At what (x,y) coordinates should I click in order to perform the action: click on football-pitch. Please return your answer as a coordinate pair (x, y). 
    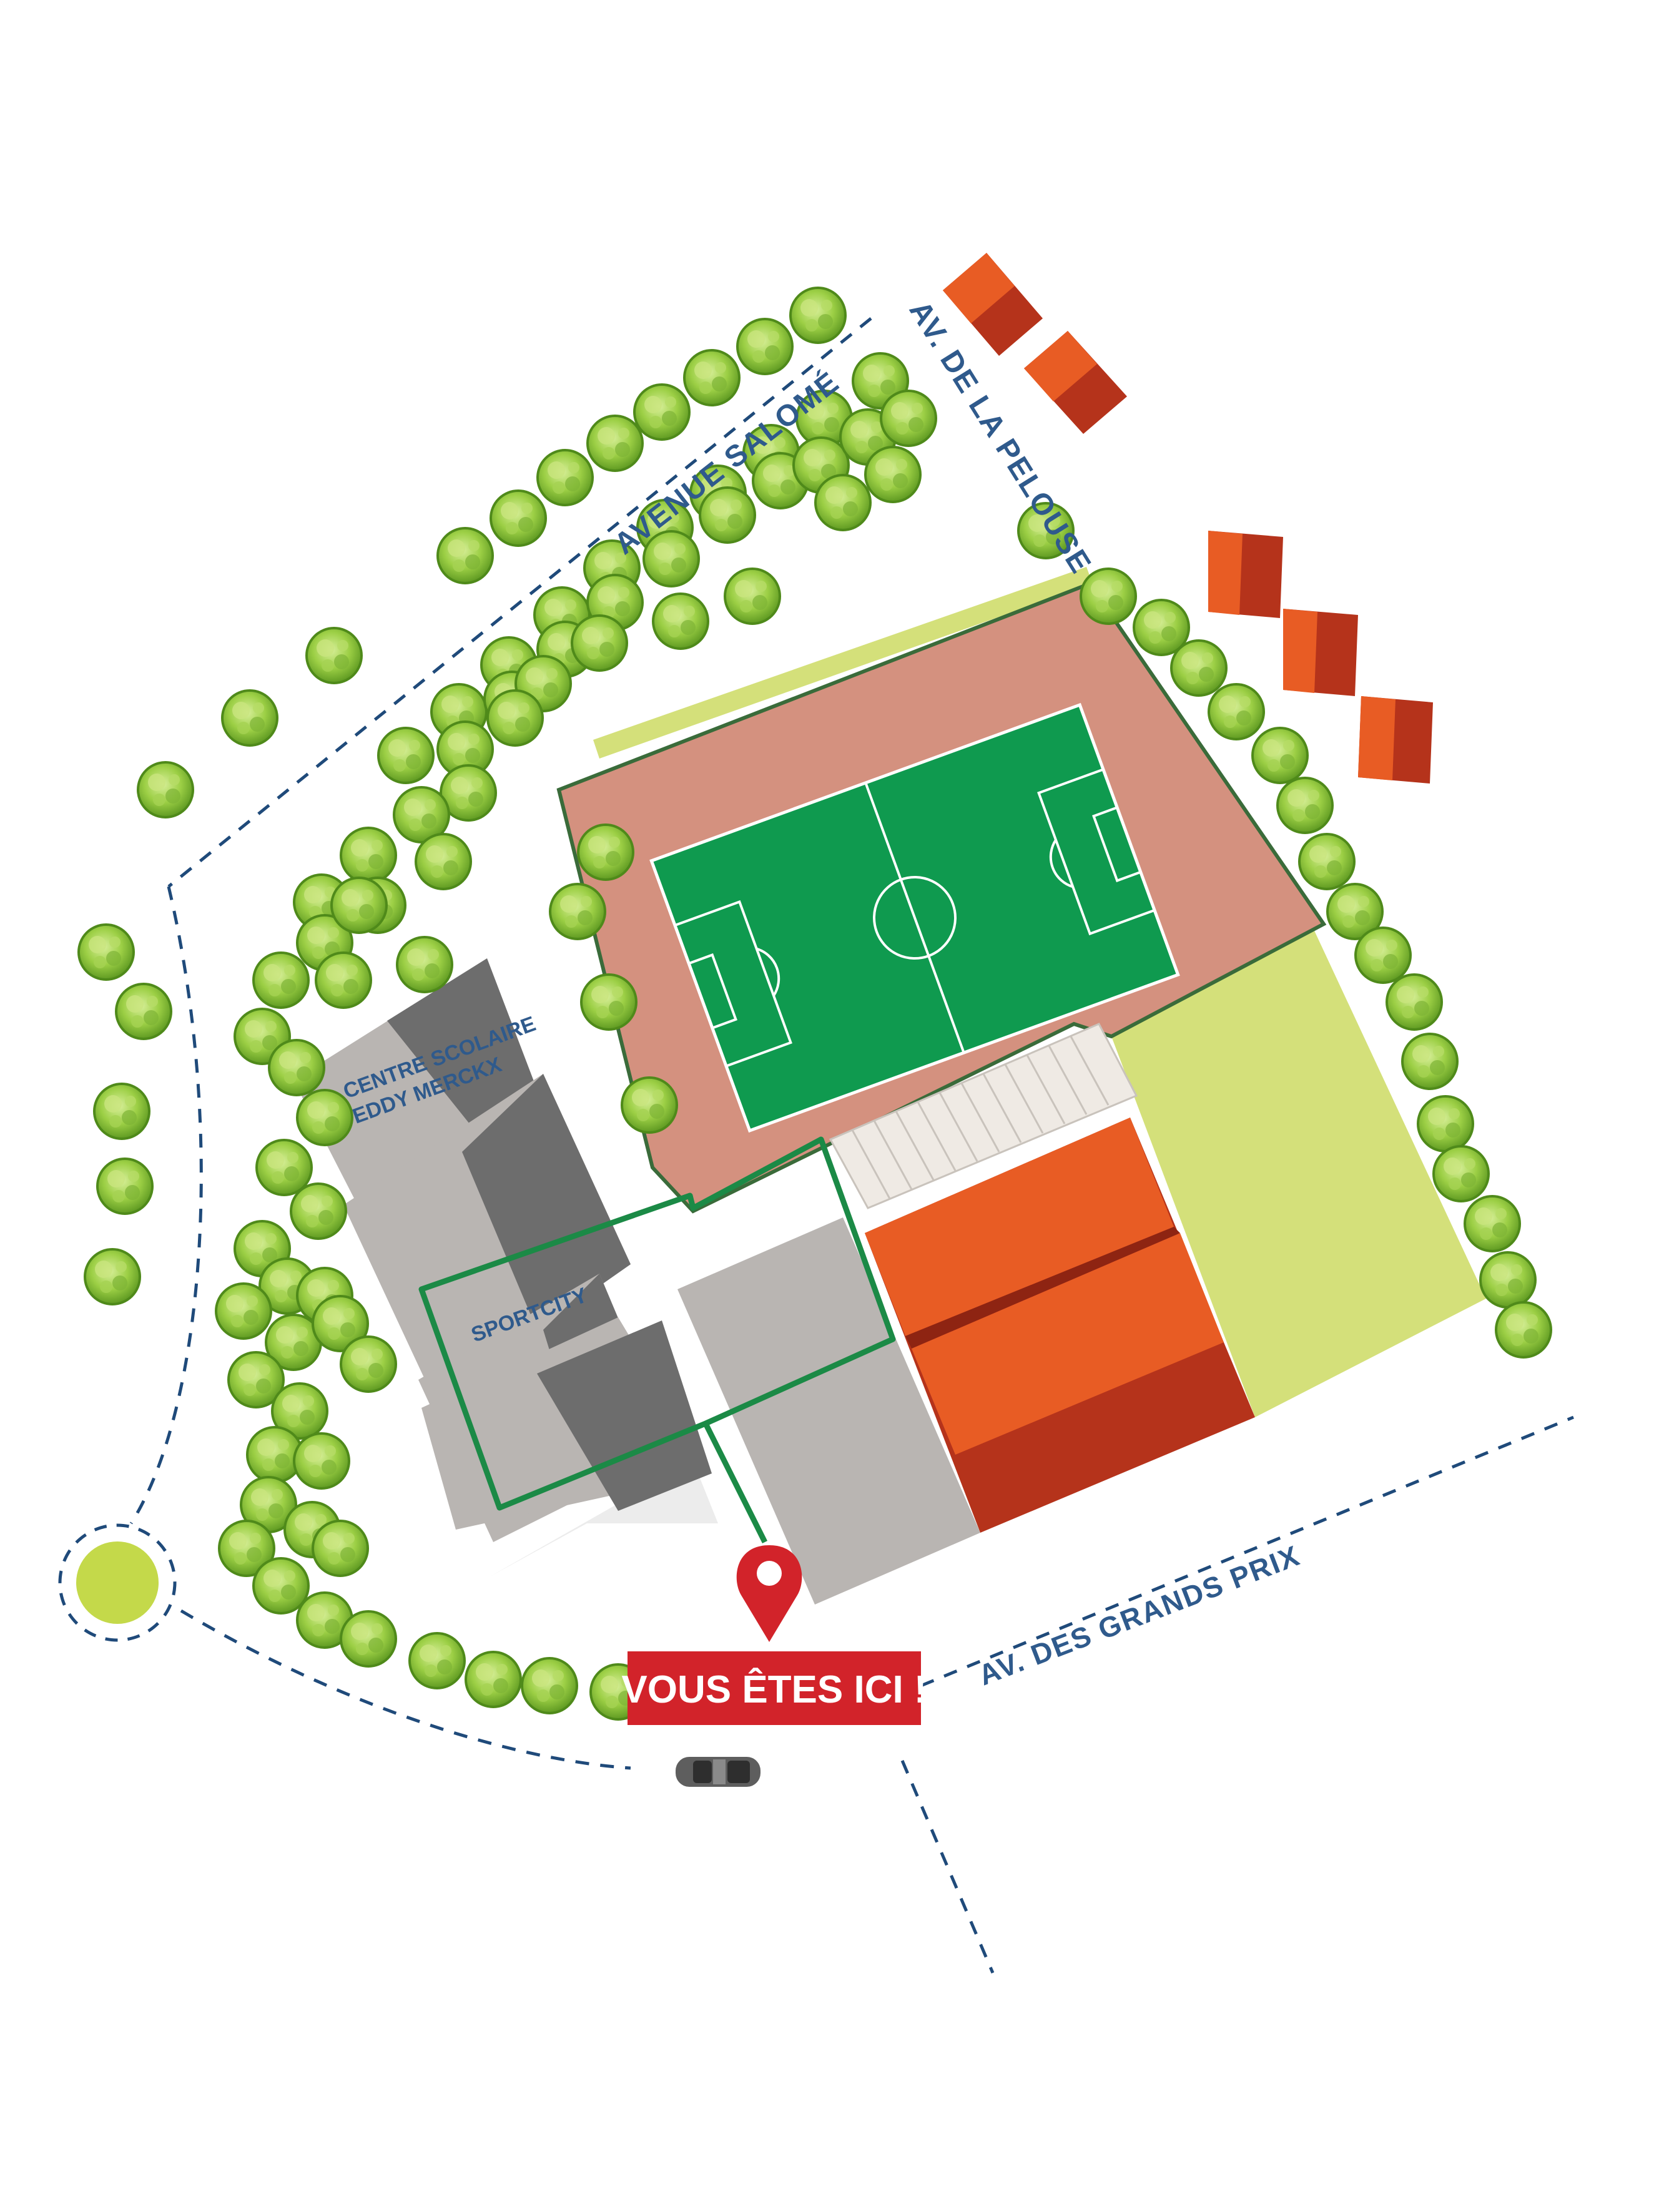
    Looking at the image, I should click on (914, 917).